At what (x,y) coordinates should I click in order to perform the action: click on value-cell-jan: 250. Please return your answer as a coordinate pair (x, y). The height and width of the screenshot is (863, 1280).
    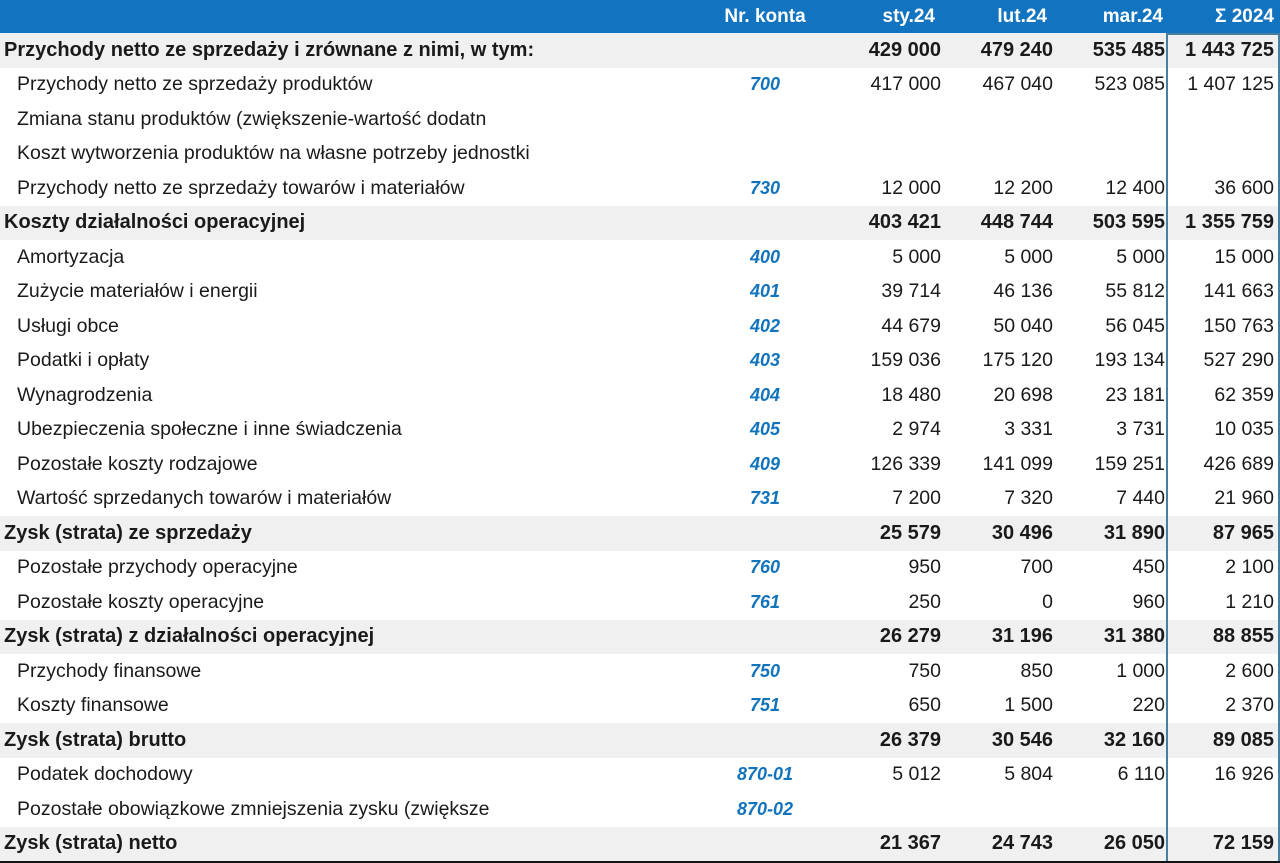
    Looking at the image, I should click on (924, 601).